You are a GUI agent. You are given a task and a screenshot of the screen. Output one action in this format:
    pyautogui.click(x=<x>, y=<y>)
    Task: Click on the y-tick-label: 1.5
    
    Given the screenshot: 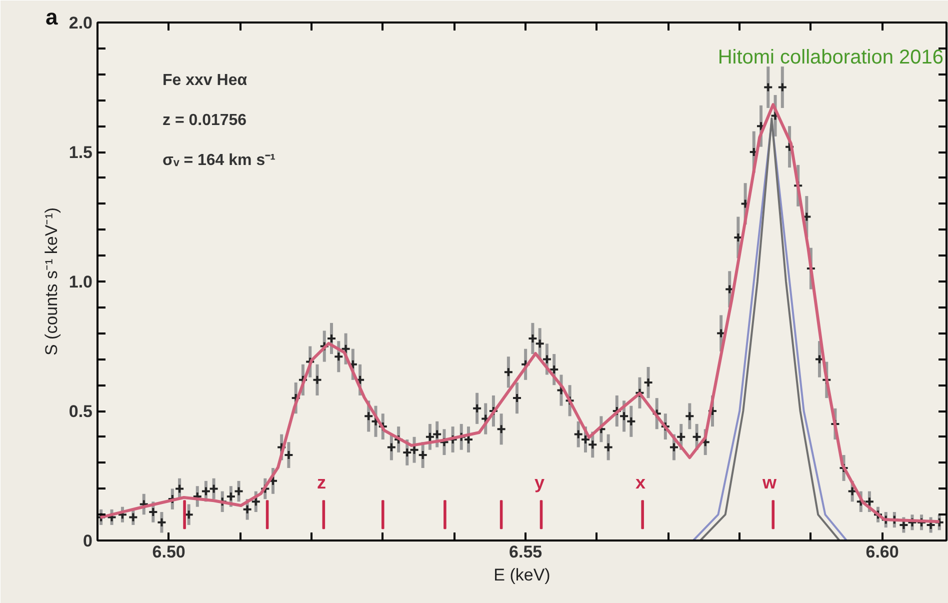 What is the action you would take?
    pyautogui.click(x=80, y=152)
    